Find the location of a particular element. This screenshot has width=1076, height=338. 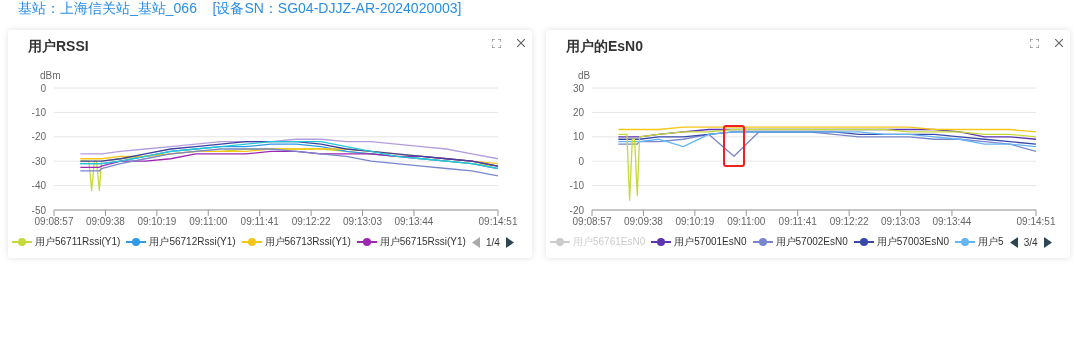

y-tick-label: -50 is located at coordinates (39, 210).